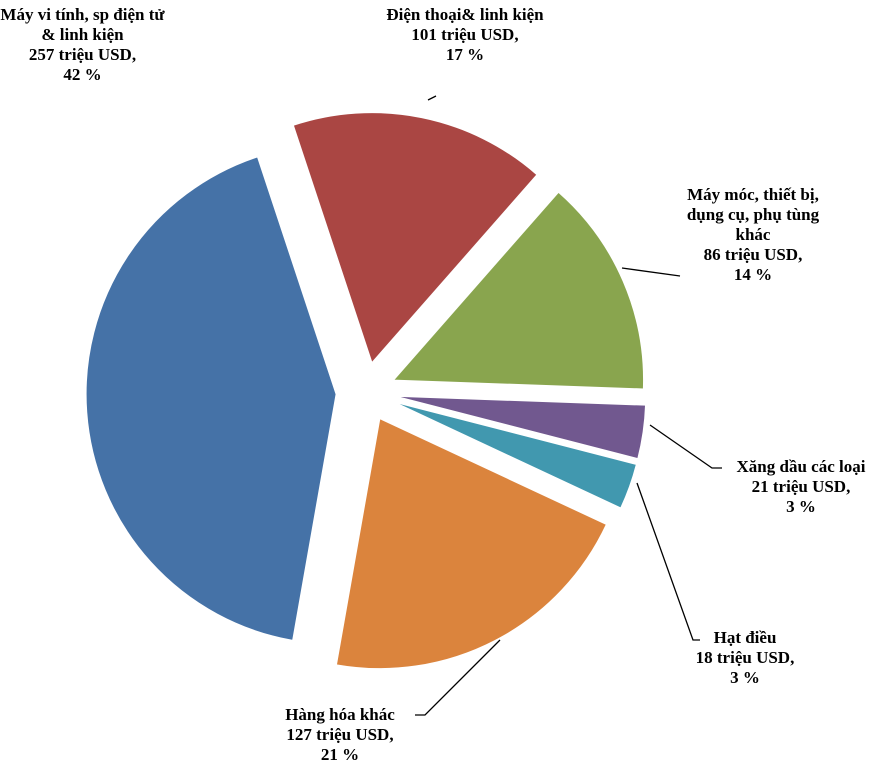  What do you see at coordinates (745, 637) in the screenshot?
I see `category-label: Hạt điều` at bounding box center [745, 637].